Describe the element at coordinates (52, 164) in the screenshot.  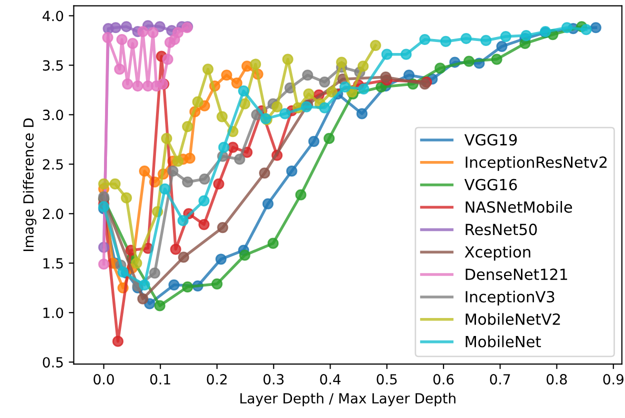
I see `y-tick-label: 2.5` at that location.